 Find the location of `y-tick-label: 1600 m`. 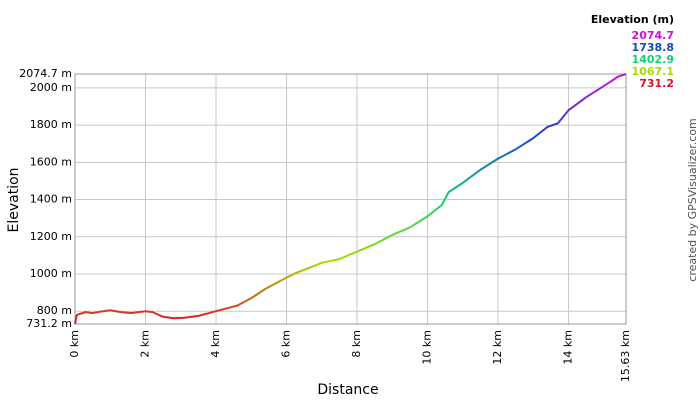

y-tick-label: 1600 m is located at coordinates (51, 161).